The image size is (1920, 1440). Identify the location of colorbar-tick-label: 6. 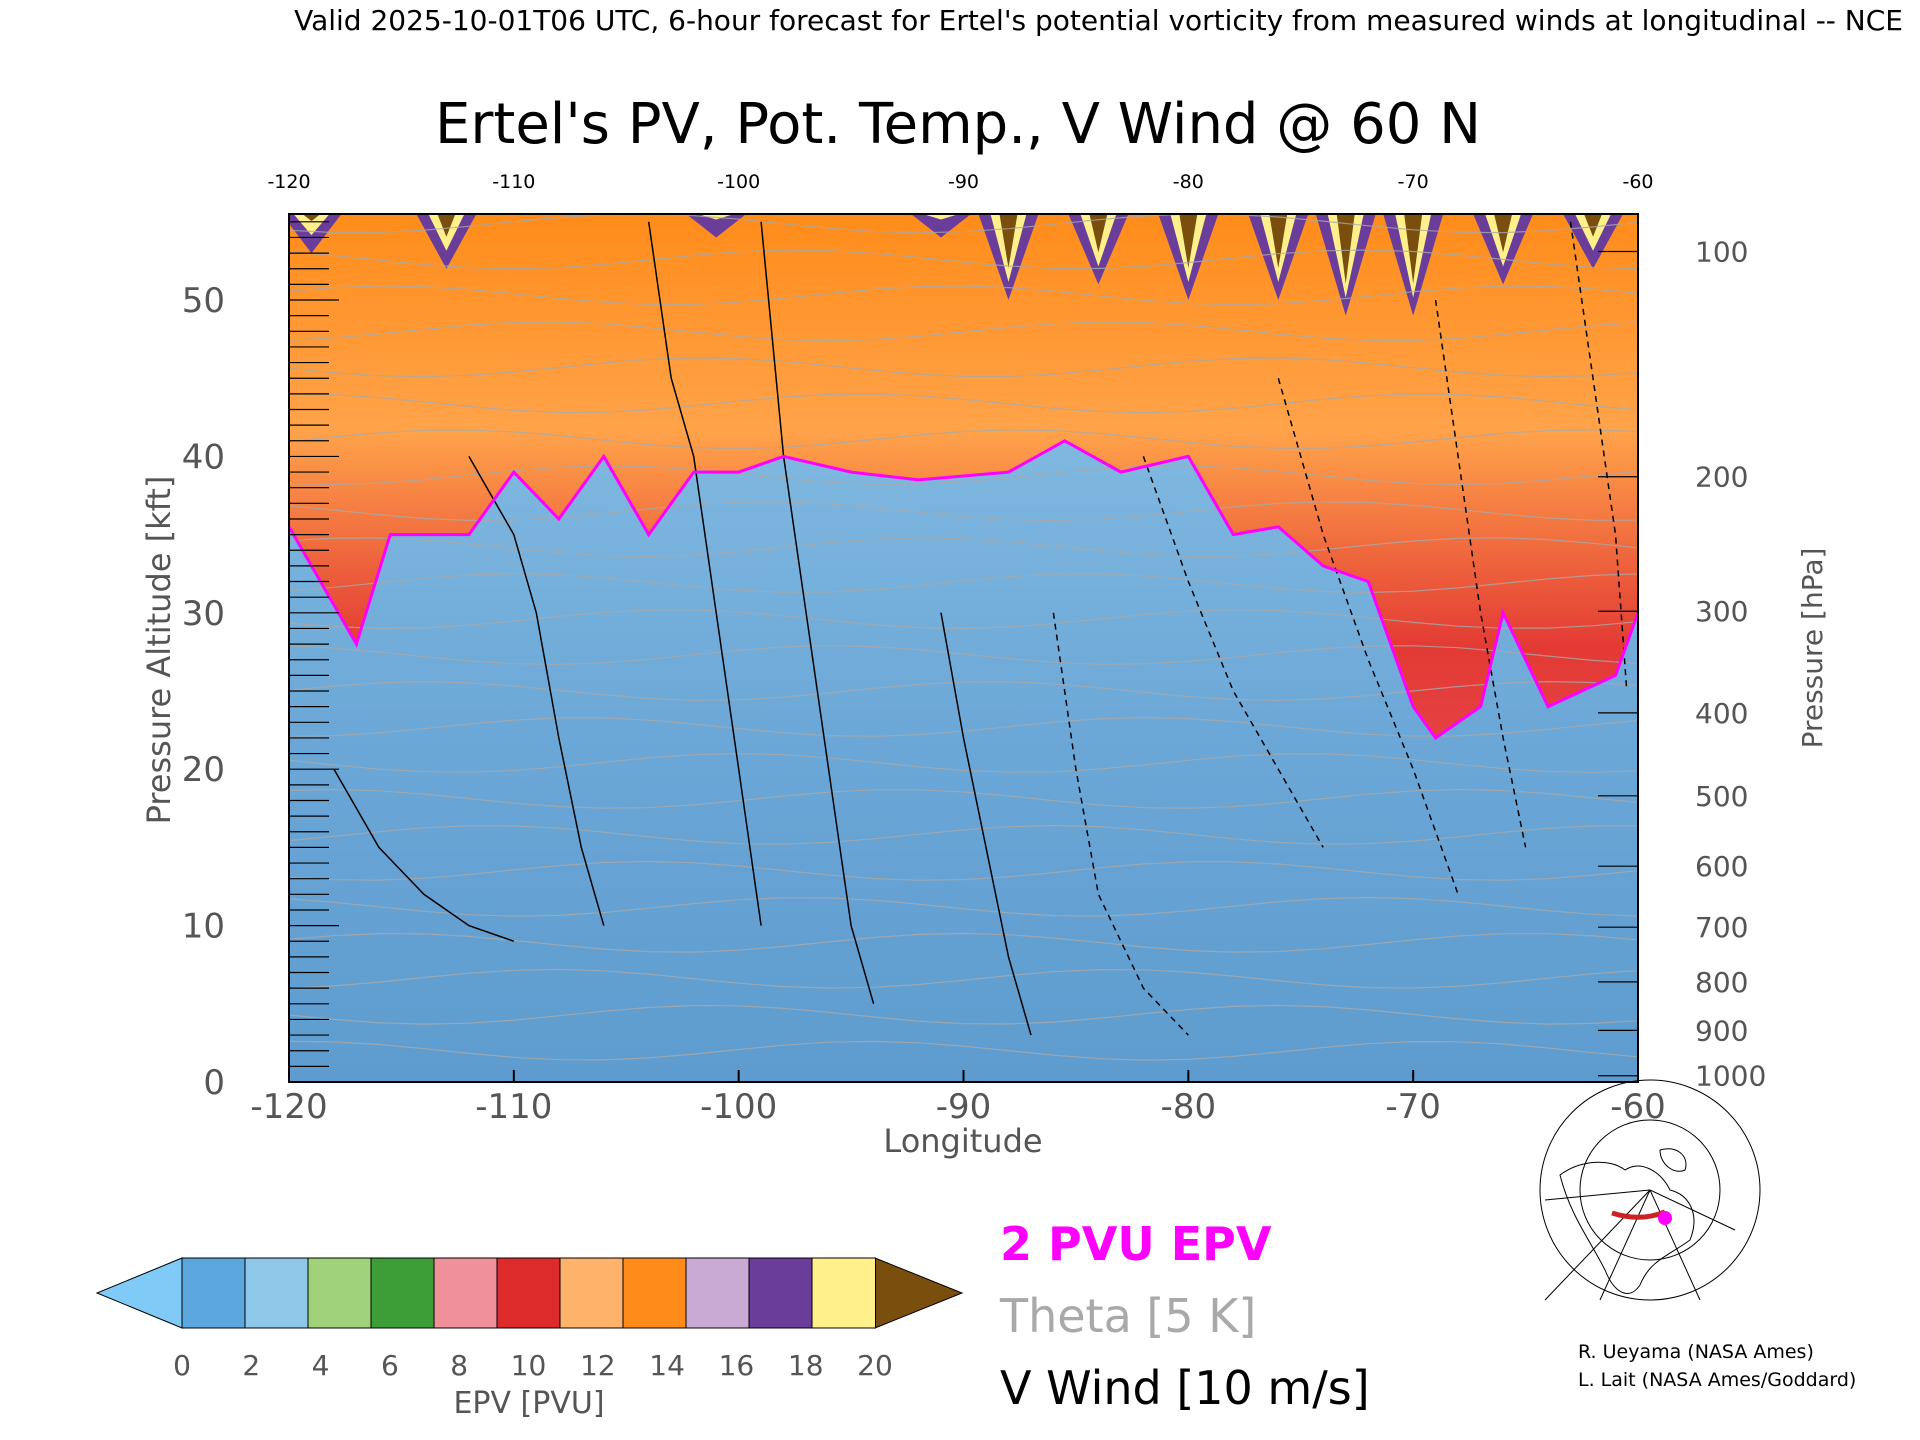
(390, 1365).